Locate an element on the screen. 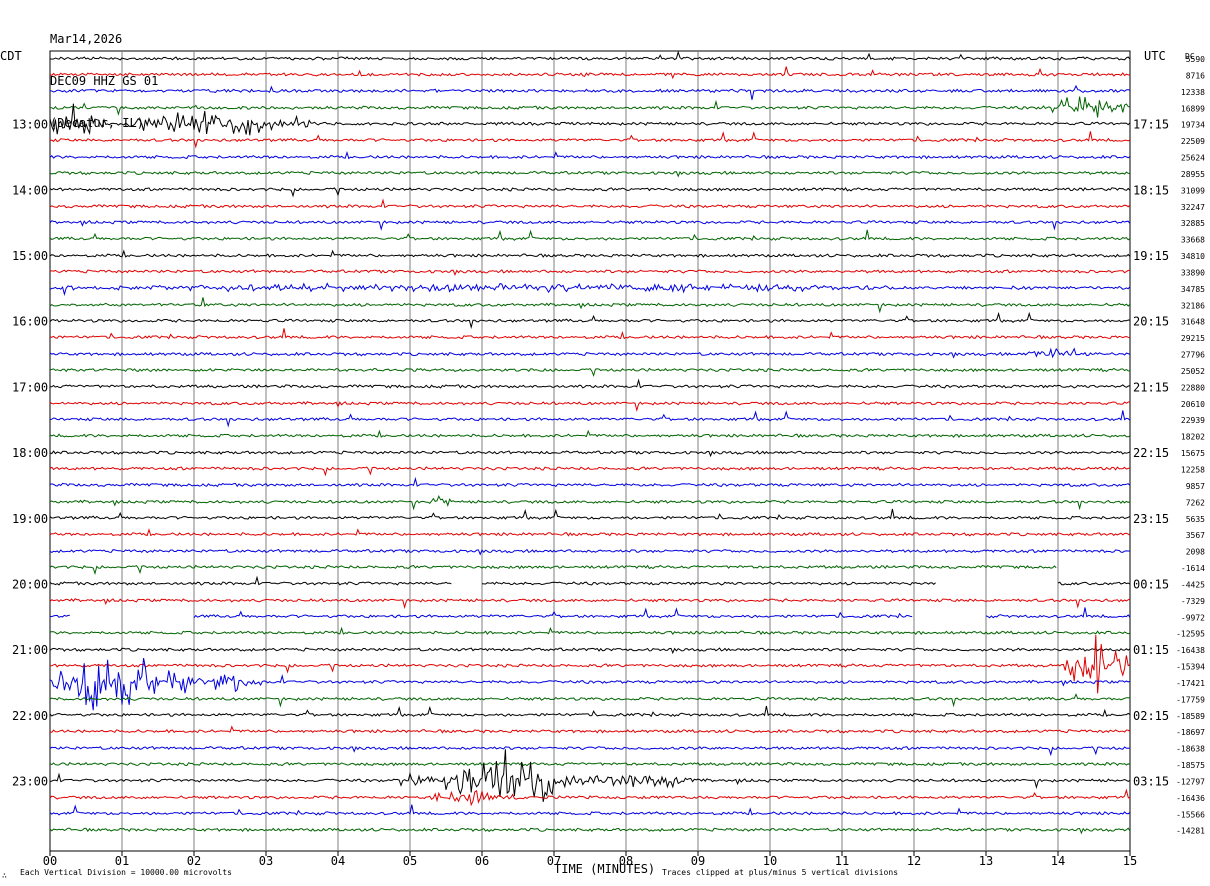 The width and height of the screenshot is (1210, 886). dc-offset-label: 5590 is located at coordinates (1195, 59).